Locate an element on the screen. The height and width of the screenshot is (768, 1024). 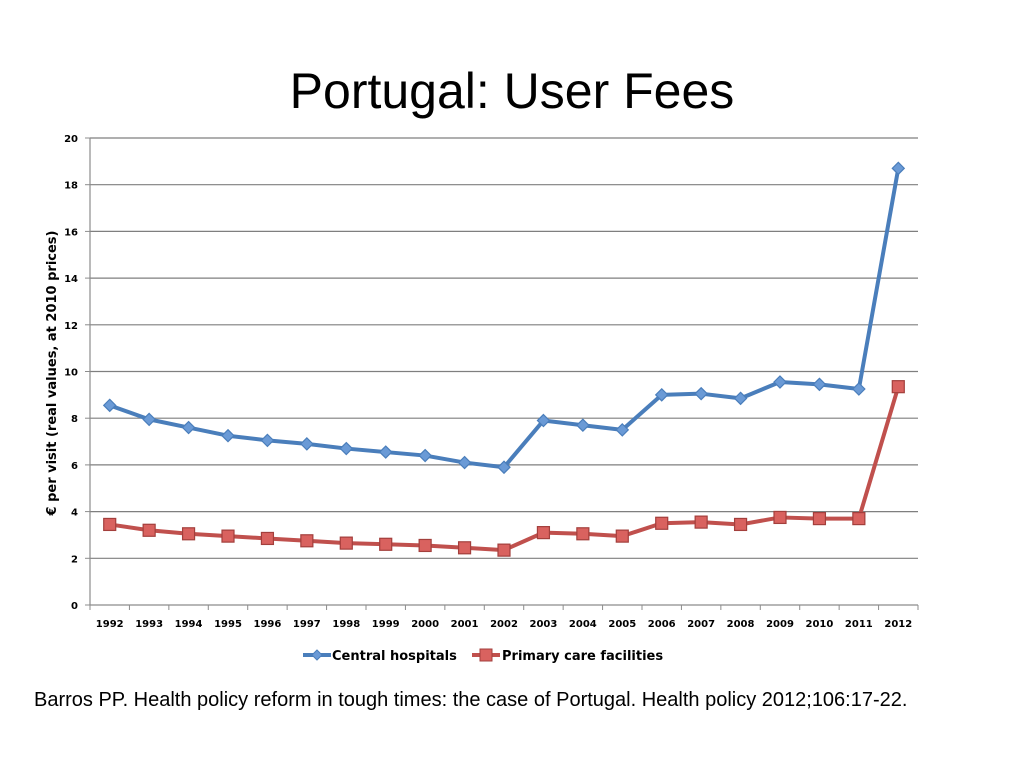
data-point-primary-care-facilities-2007 is located at coordinates (701, 522).